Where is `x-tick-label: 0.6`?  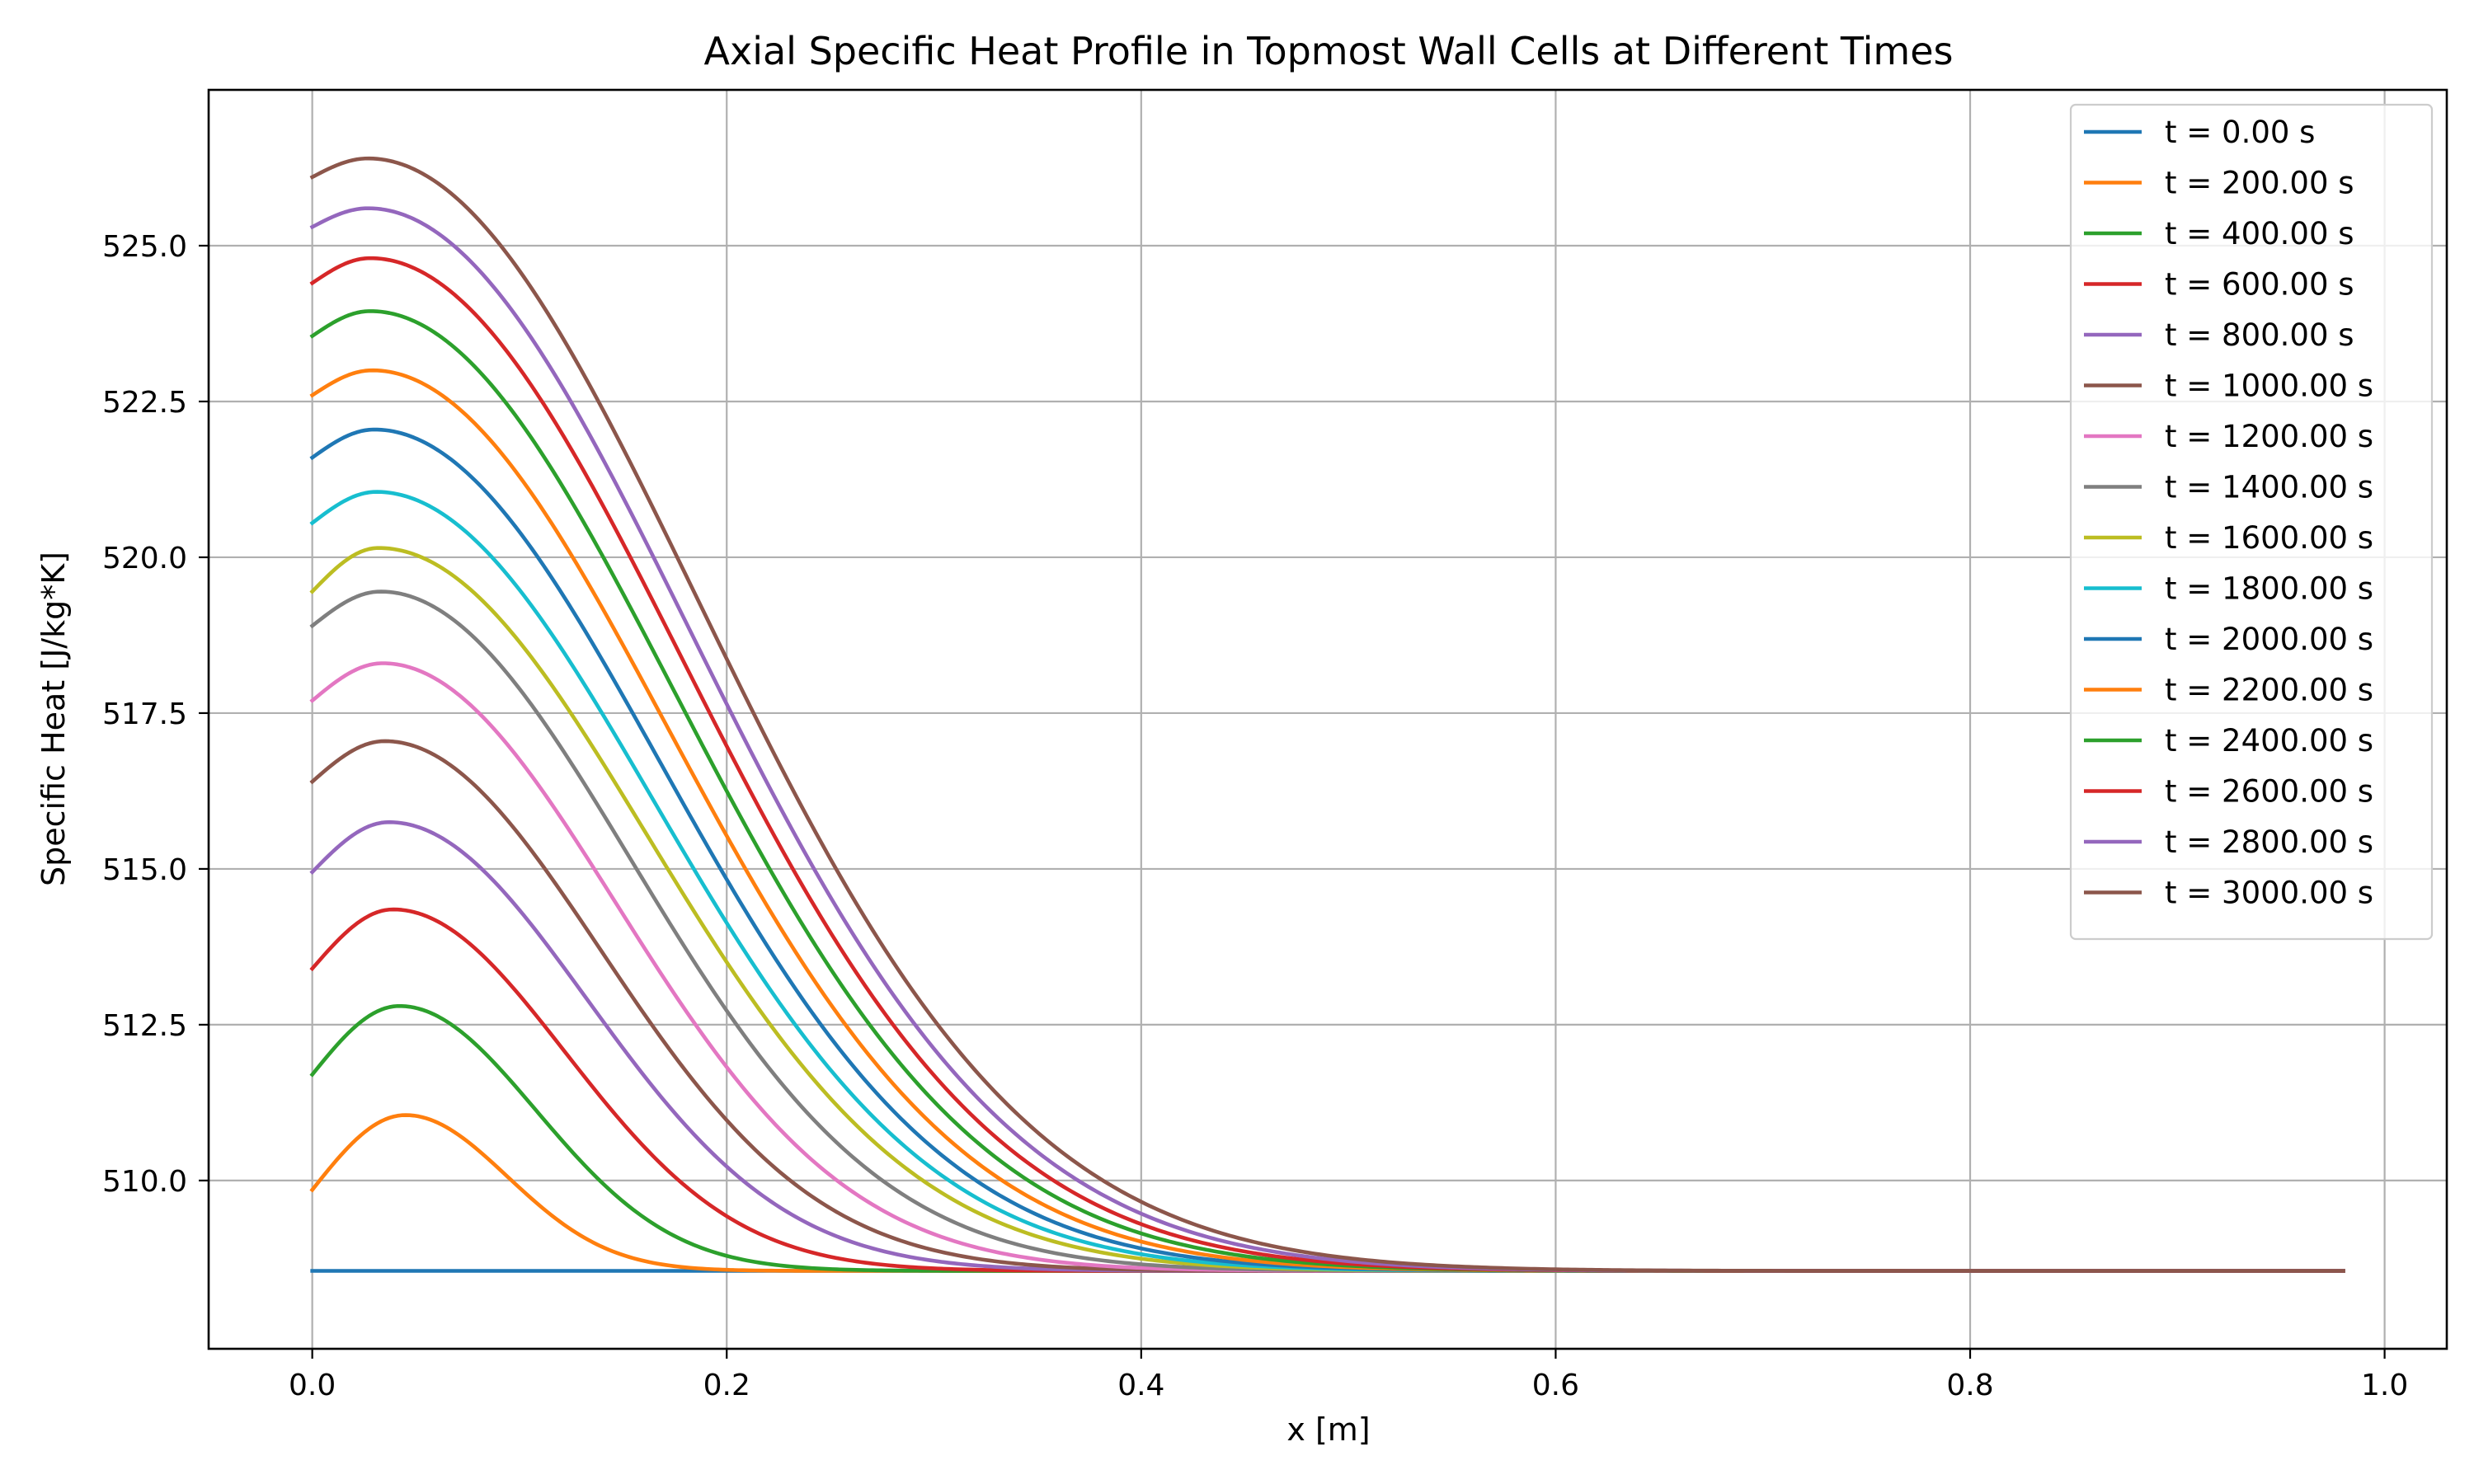
x-tick-label: 0.6 is located at coordinates (1555, 1385).